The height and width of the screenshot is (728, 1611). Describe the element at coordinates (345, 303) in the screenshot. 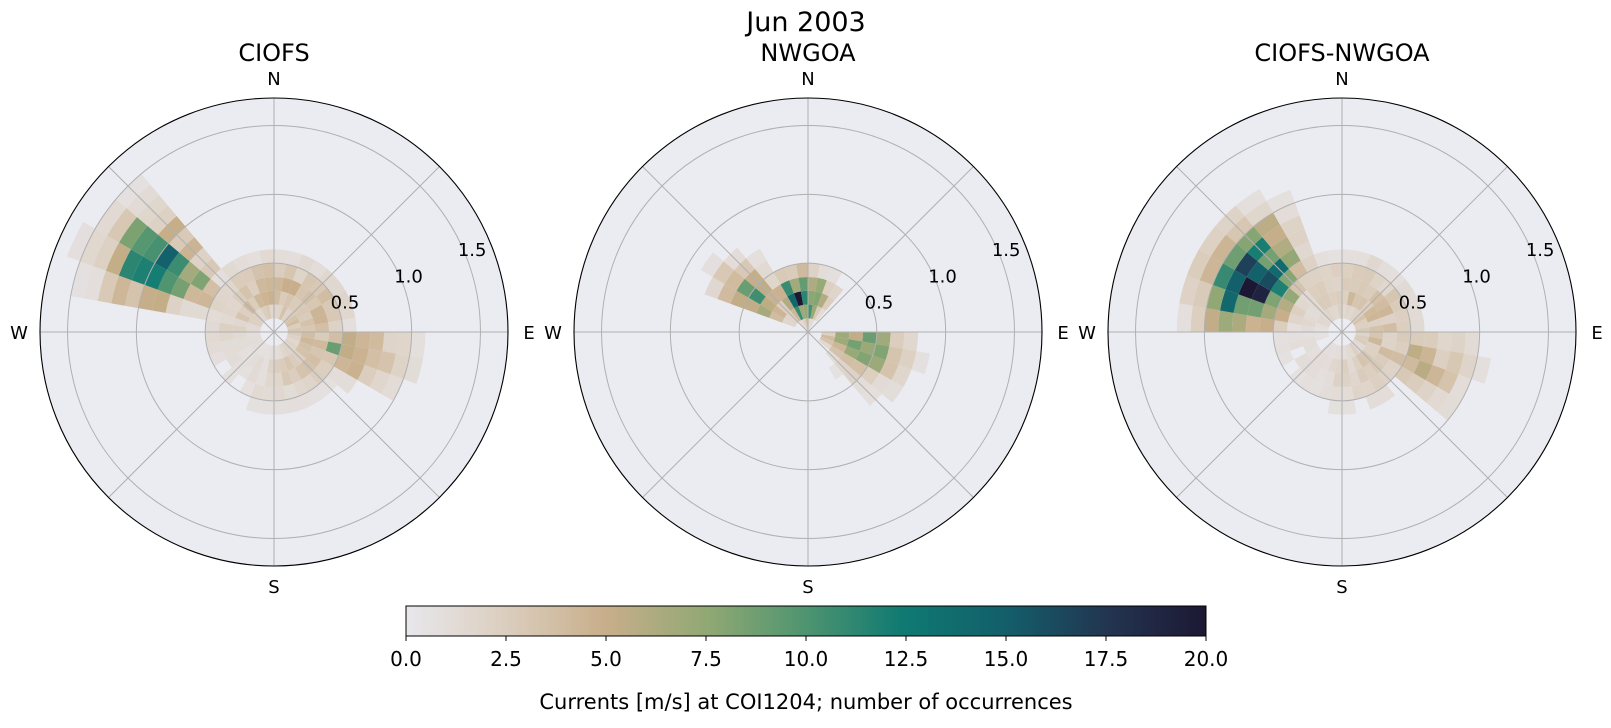

I see `radial-tick-label: 0.5` at that location.